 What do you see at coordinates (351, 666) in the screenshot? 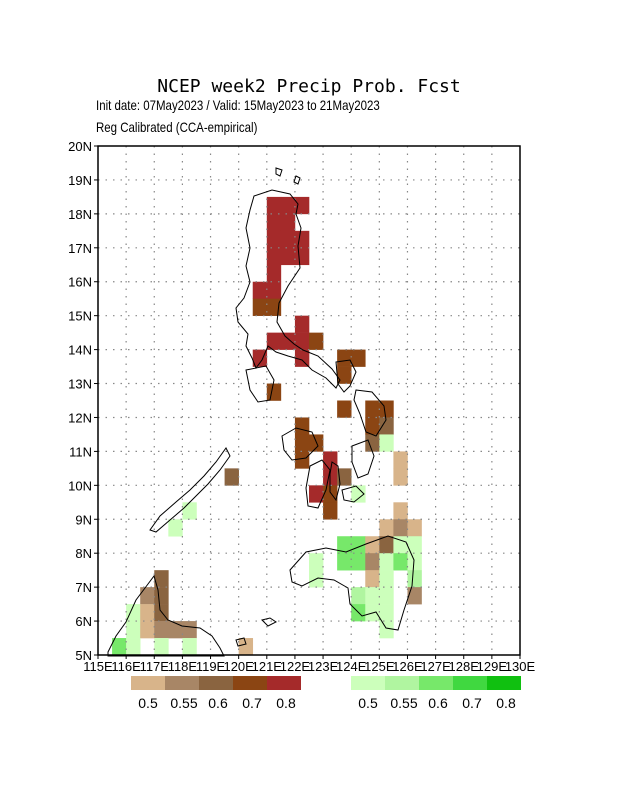
I see `lon-label-124E: 124E` at bounding box center [351, 666].